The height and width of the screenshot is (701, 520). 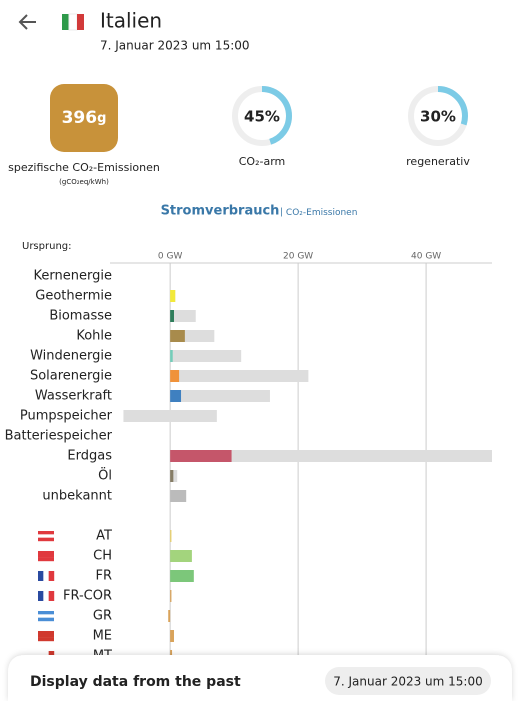 I want to click on category-label: Pumpspeicher, so click(x=66, y=416).